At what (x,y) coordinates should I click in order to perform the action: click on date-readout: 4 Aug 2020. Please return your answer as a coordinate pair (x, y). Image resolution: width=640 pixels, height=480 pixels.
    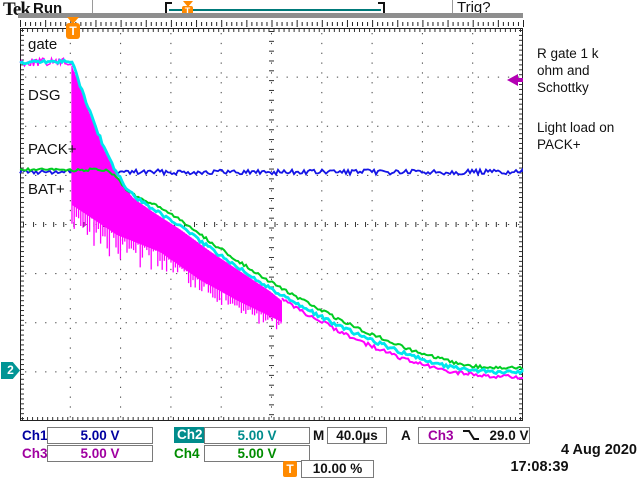
    Looking at the image, I should click on (598, 450).